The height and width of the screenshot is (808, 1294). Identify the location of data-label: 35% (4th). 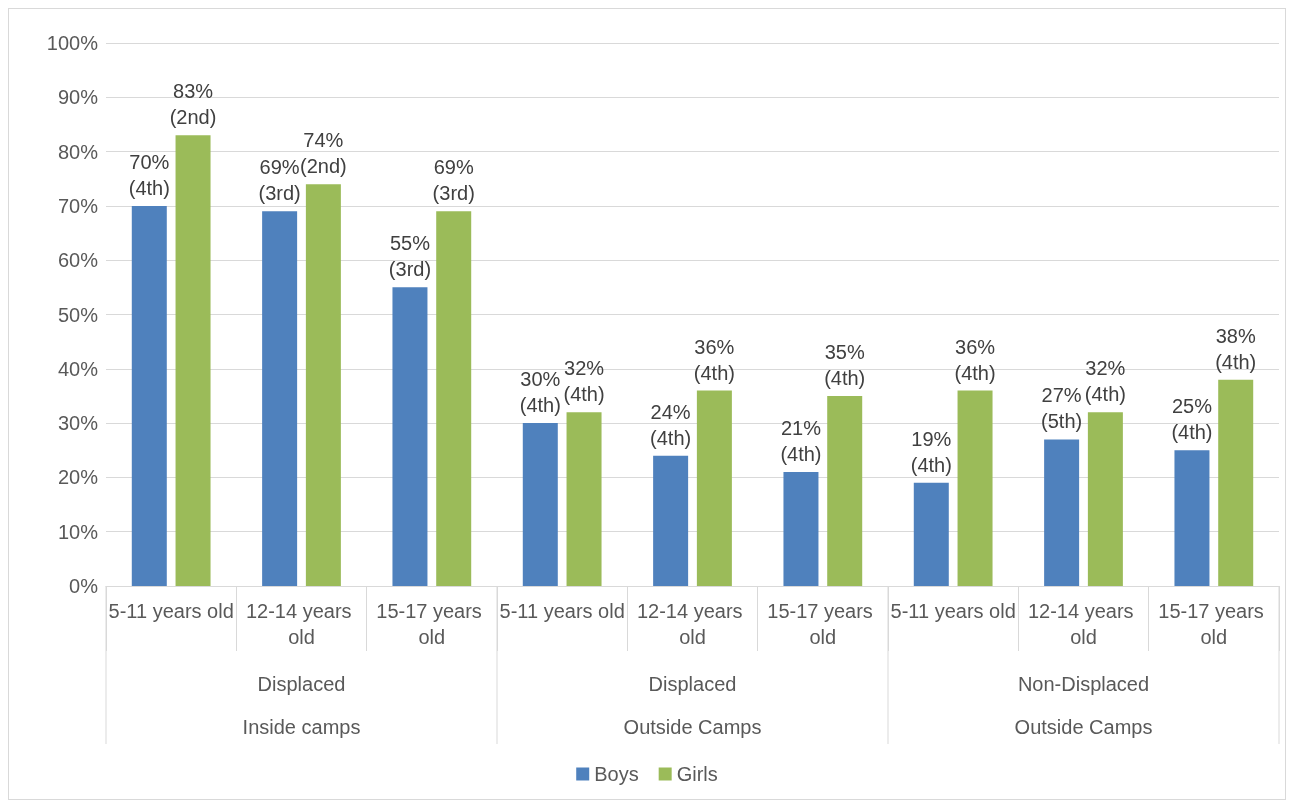
(845, 364).